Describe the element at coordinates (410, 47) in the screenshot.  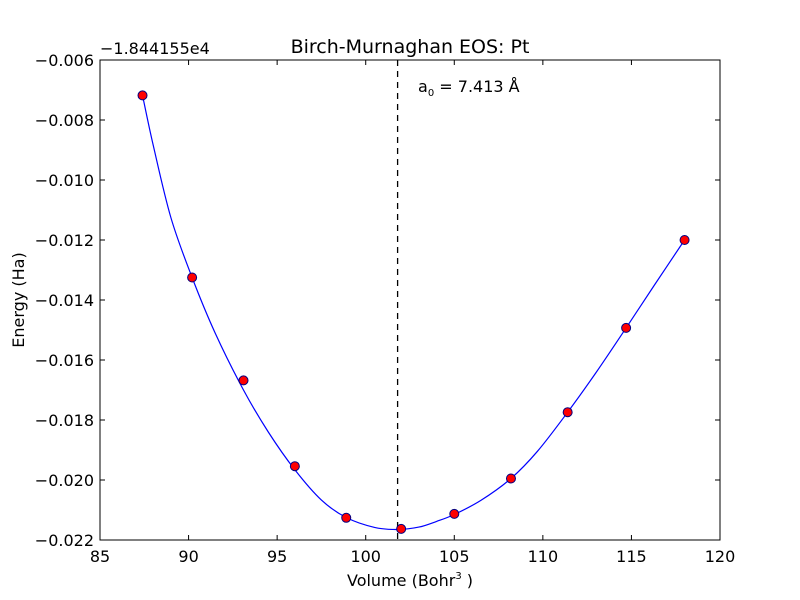
I see `chart-title: Birch-Murnaghan EOS: Pt` at that location.